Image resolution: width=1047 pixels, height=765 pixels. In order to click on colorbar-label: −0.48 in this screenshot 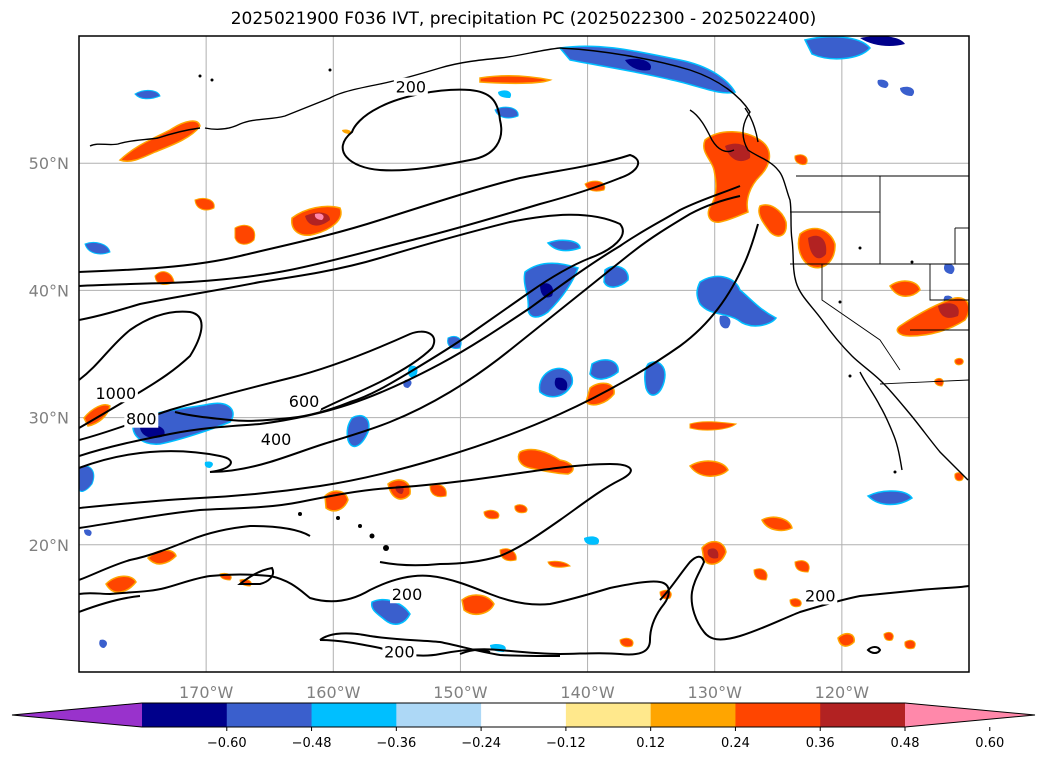, I will do `click(312, 743)`.